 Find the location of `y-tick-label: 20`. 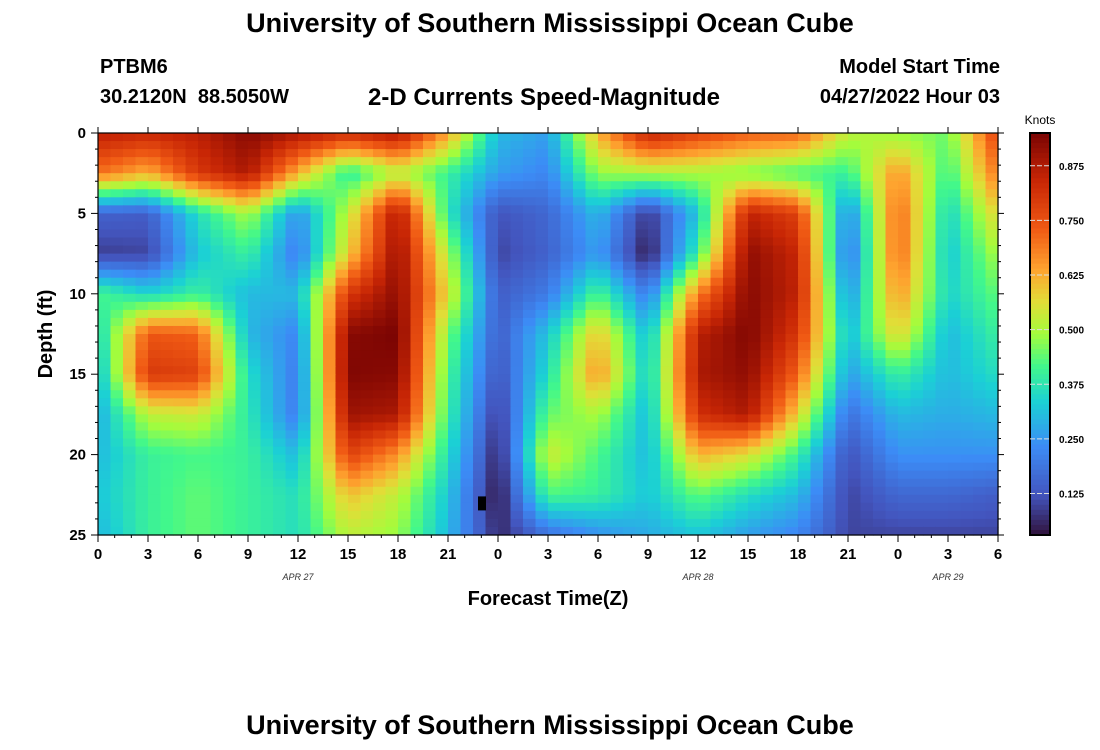

y-tick-label: 20 is located at coordinates (77, 455).